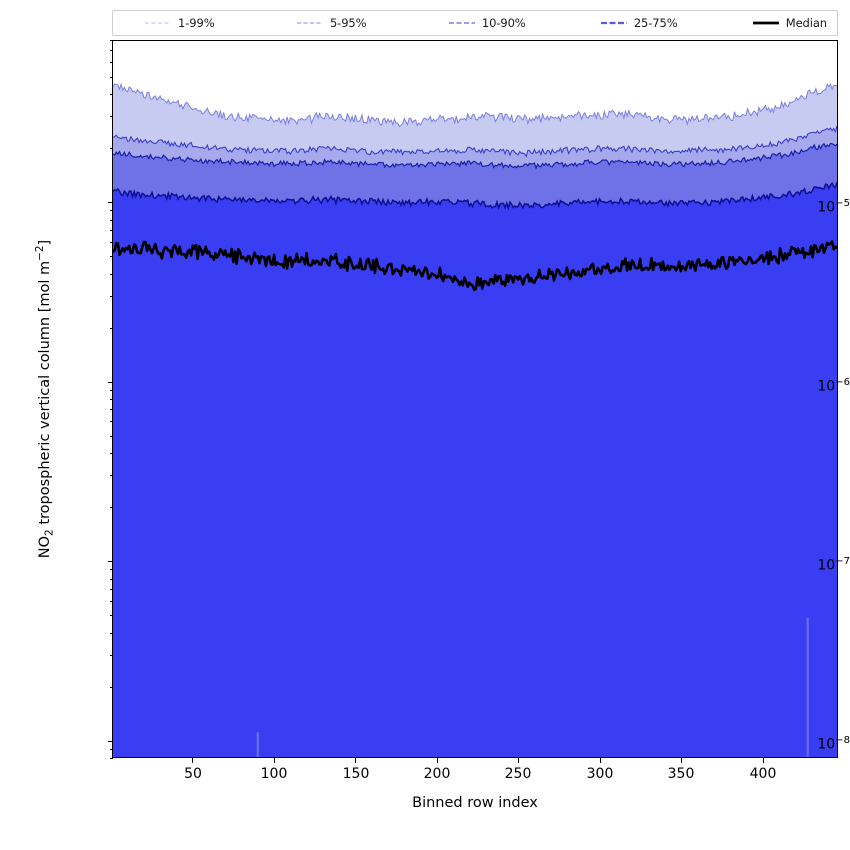 Image resolution: width=850 pixels, height=850 pixels. What do you see at coordinates (356, 774) in the screenshot?
I see `x-tick-label-150: 150` at bounding box center [356, 774].